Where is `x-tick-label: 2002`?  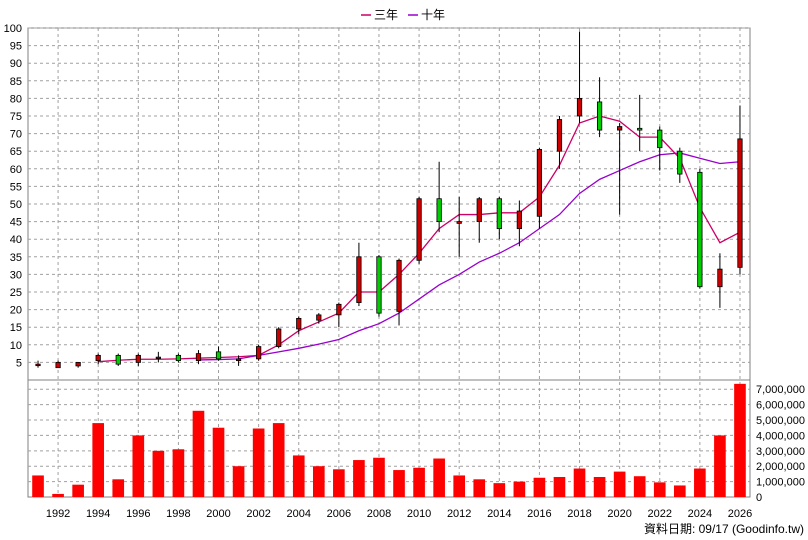
x-tick-label: 2002 is located at coordinates (258, 514).